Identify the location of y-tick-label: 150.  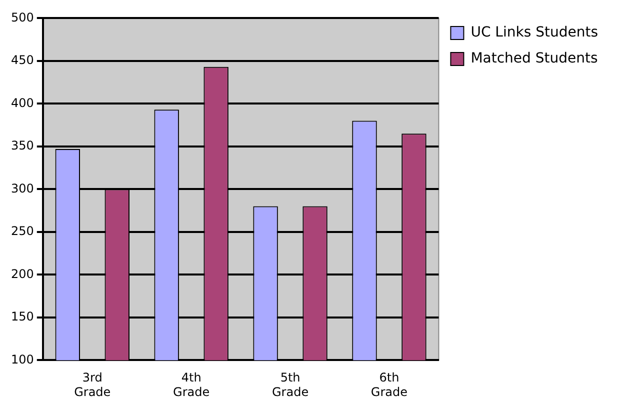
(22, 317).